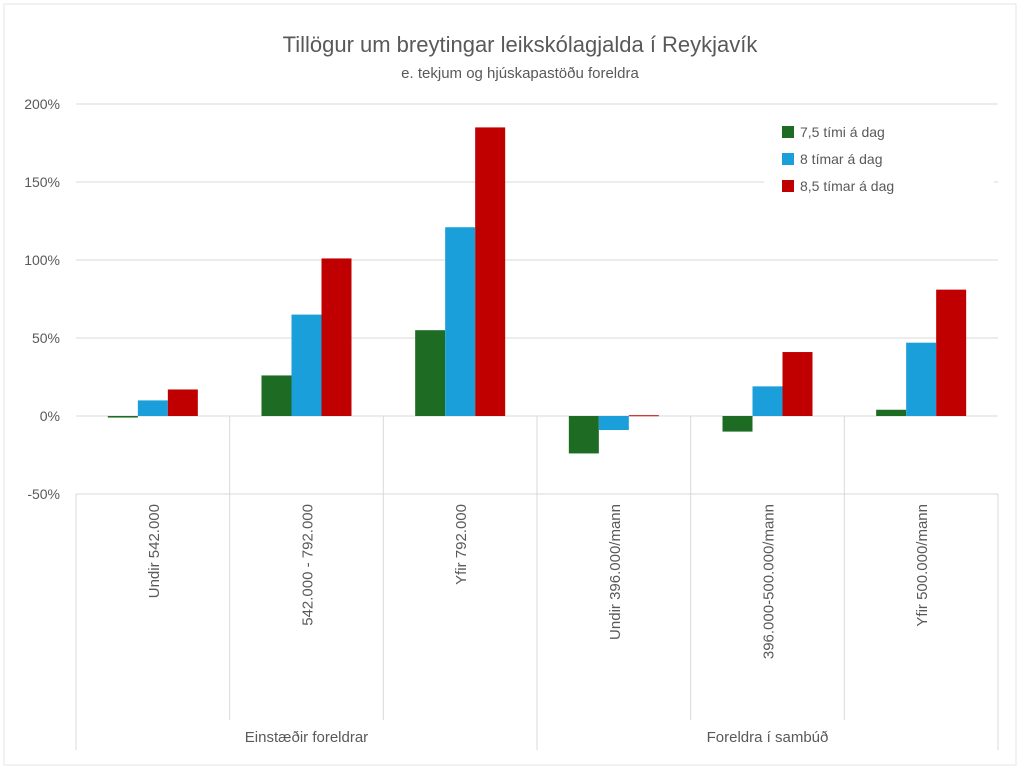 The width and height of the screenshot is (1020, 774). Describe the element at coordinates (154, 551) in the screenshot. I see `category-label: Undir 542.000` at that location.